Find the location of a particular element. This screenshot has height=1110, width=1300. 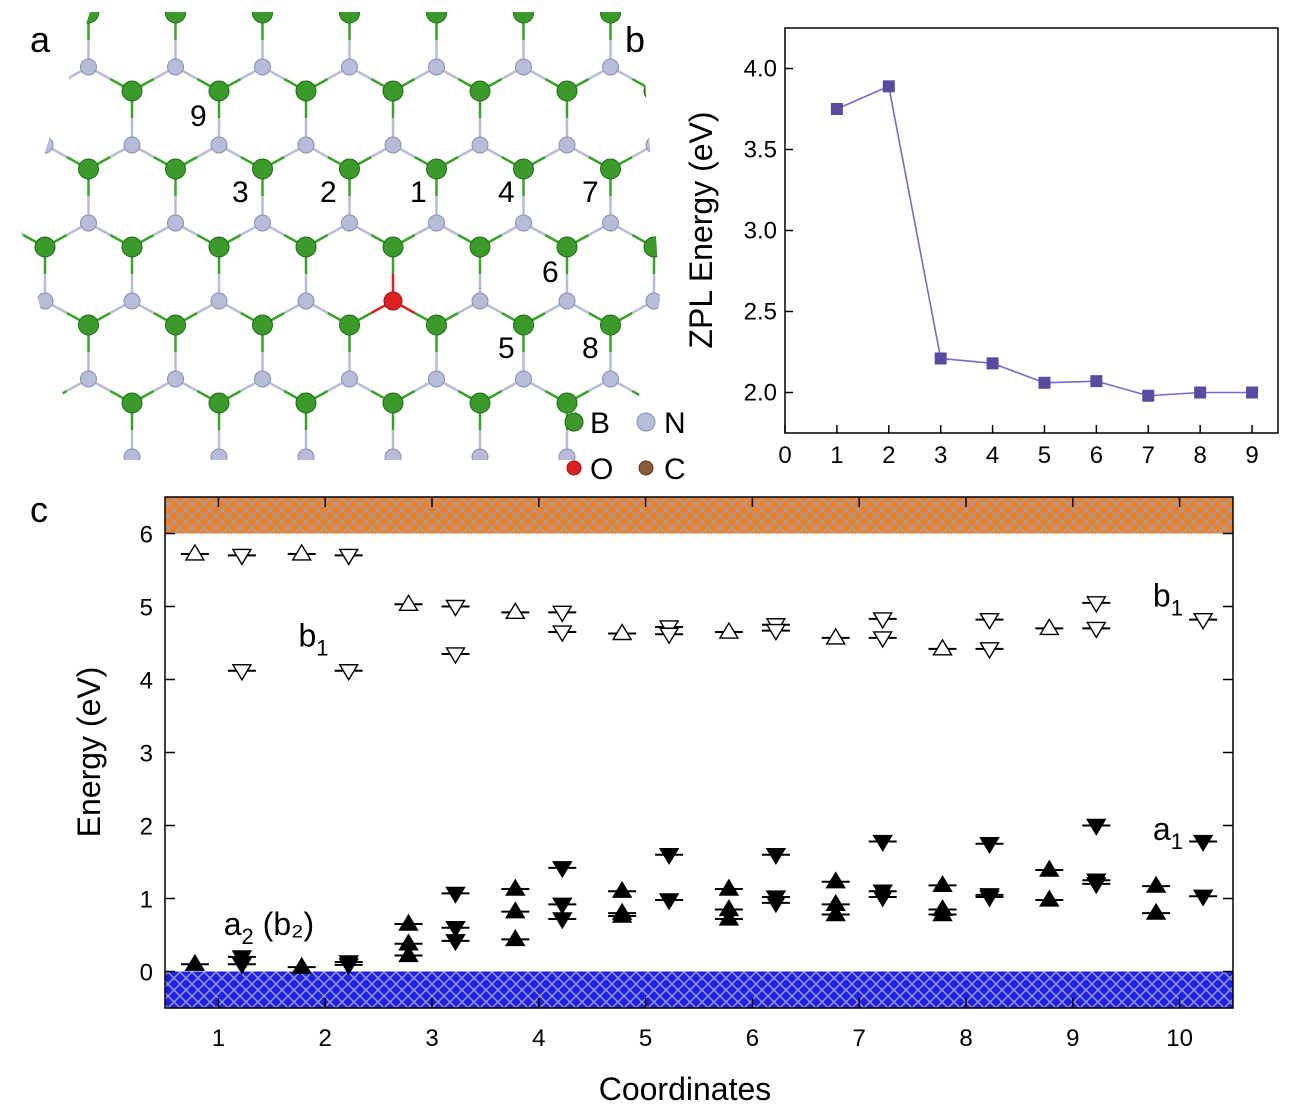

y-tick-label: 3 is located at coordinates (146, 754).